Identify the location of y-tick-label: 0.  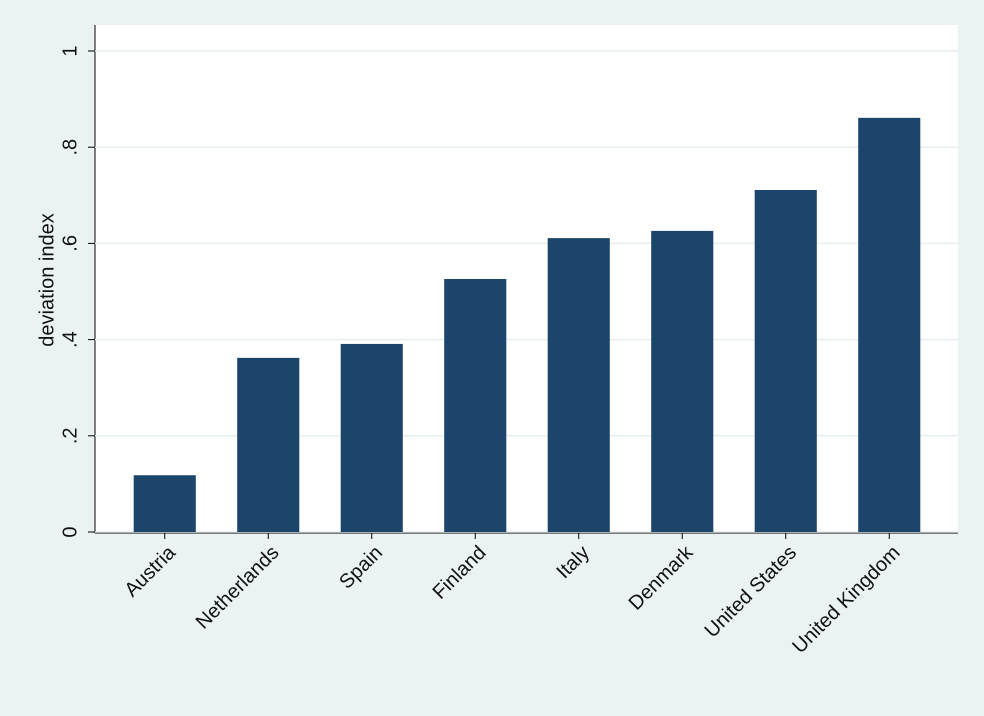
(70, 531).